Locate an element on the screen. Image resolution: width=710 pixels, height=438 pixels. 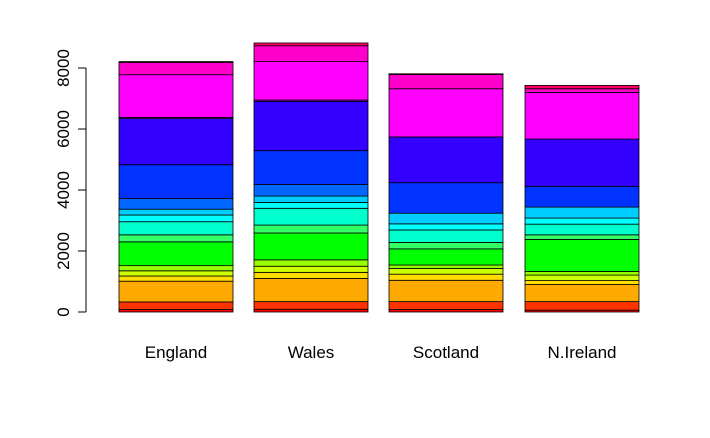
bar-stack-scotland is located at coordinates (446, 193).